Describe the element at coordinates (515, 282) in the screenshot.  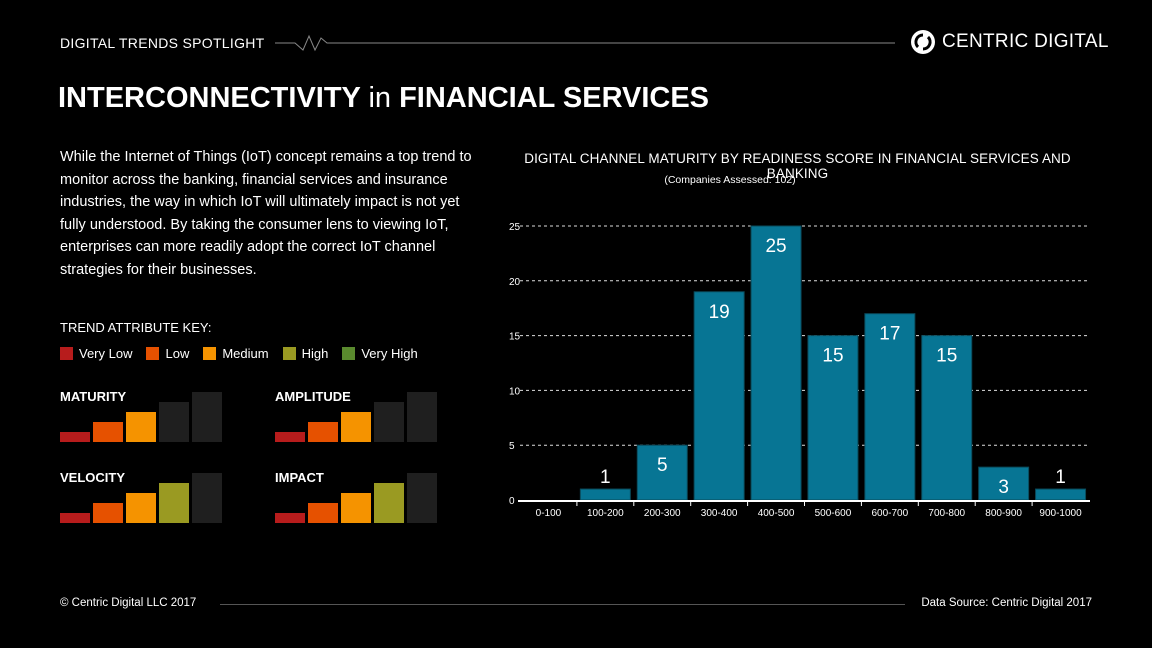
I see `y-tick-label: 20` at that location.